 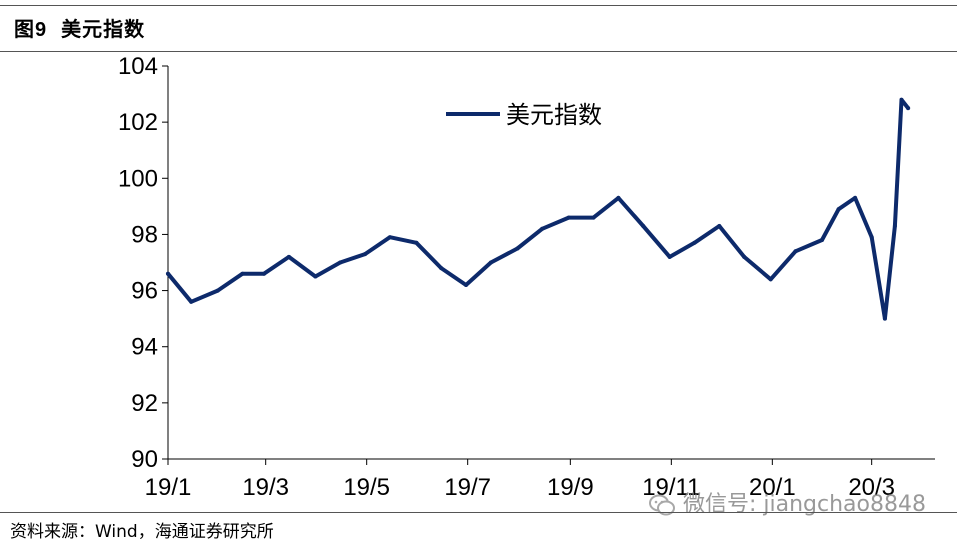 I want to click on y-tick-label: 92, so click(x=144, y=403).